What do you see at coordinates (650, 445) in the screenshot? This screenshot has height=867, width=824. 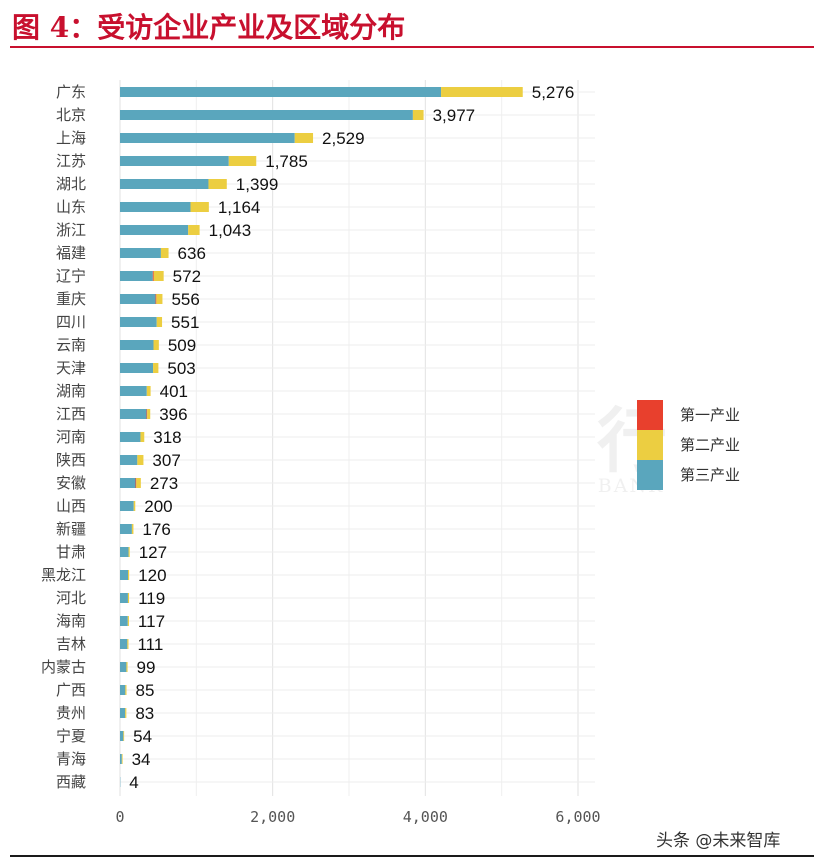 I see `legend-swatch` at bounding box center [650, 445].